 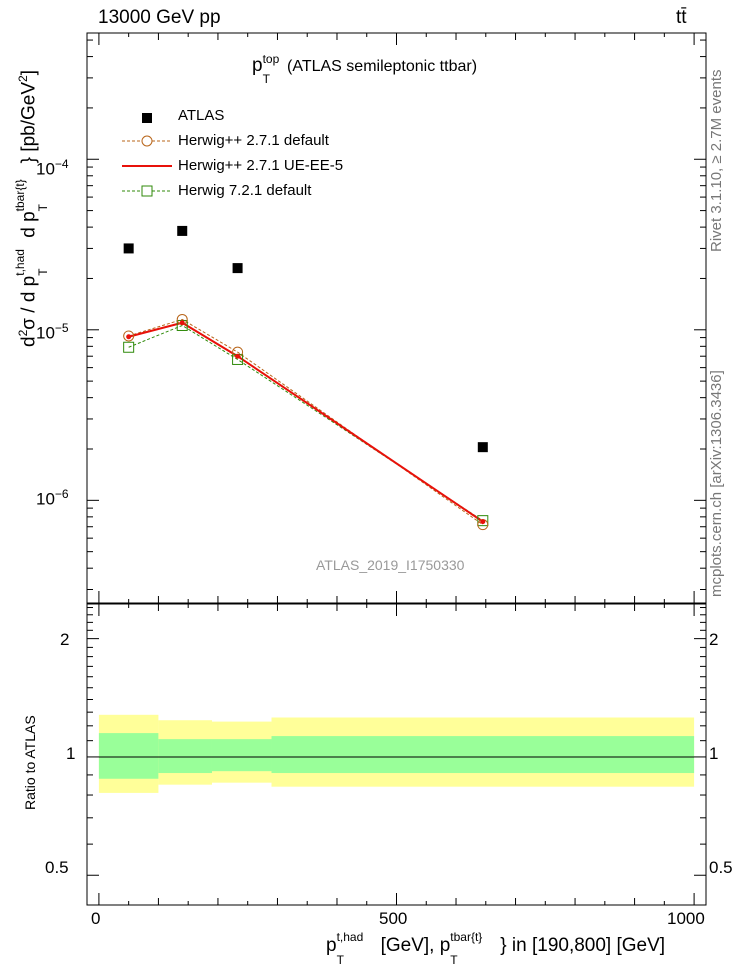 I want to click on series-line-herwigpp-default, so click(x=306, y=422).